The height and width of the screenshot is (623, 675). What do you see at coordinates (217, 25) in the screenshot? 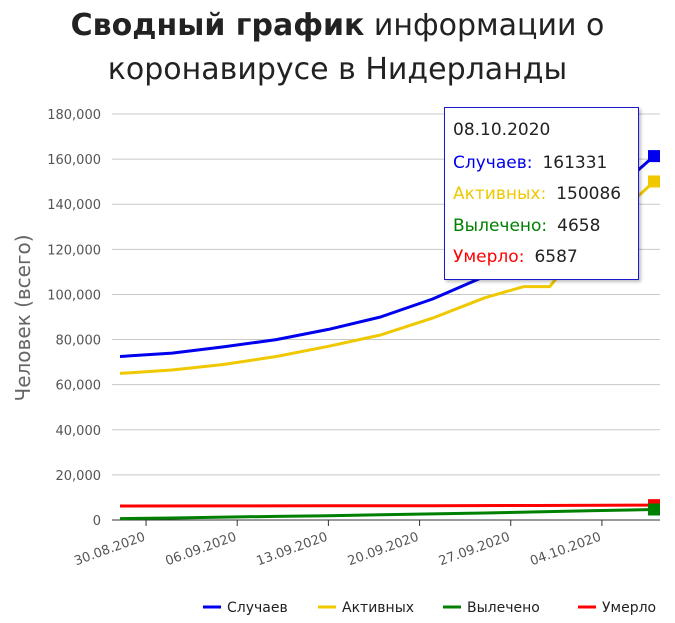
I see `chart-title-bold: Сводный график` at bounding box center [217, 25].